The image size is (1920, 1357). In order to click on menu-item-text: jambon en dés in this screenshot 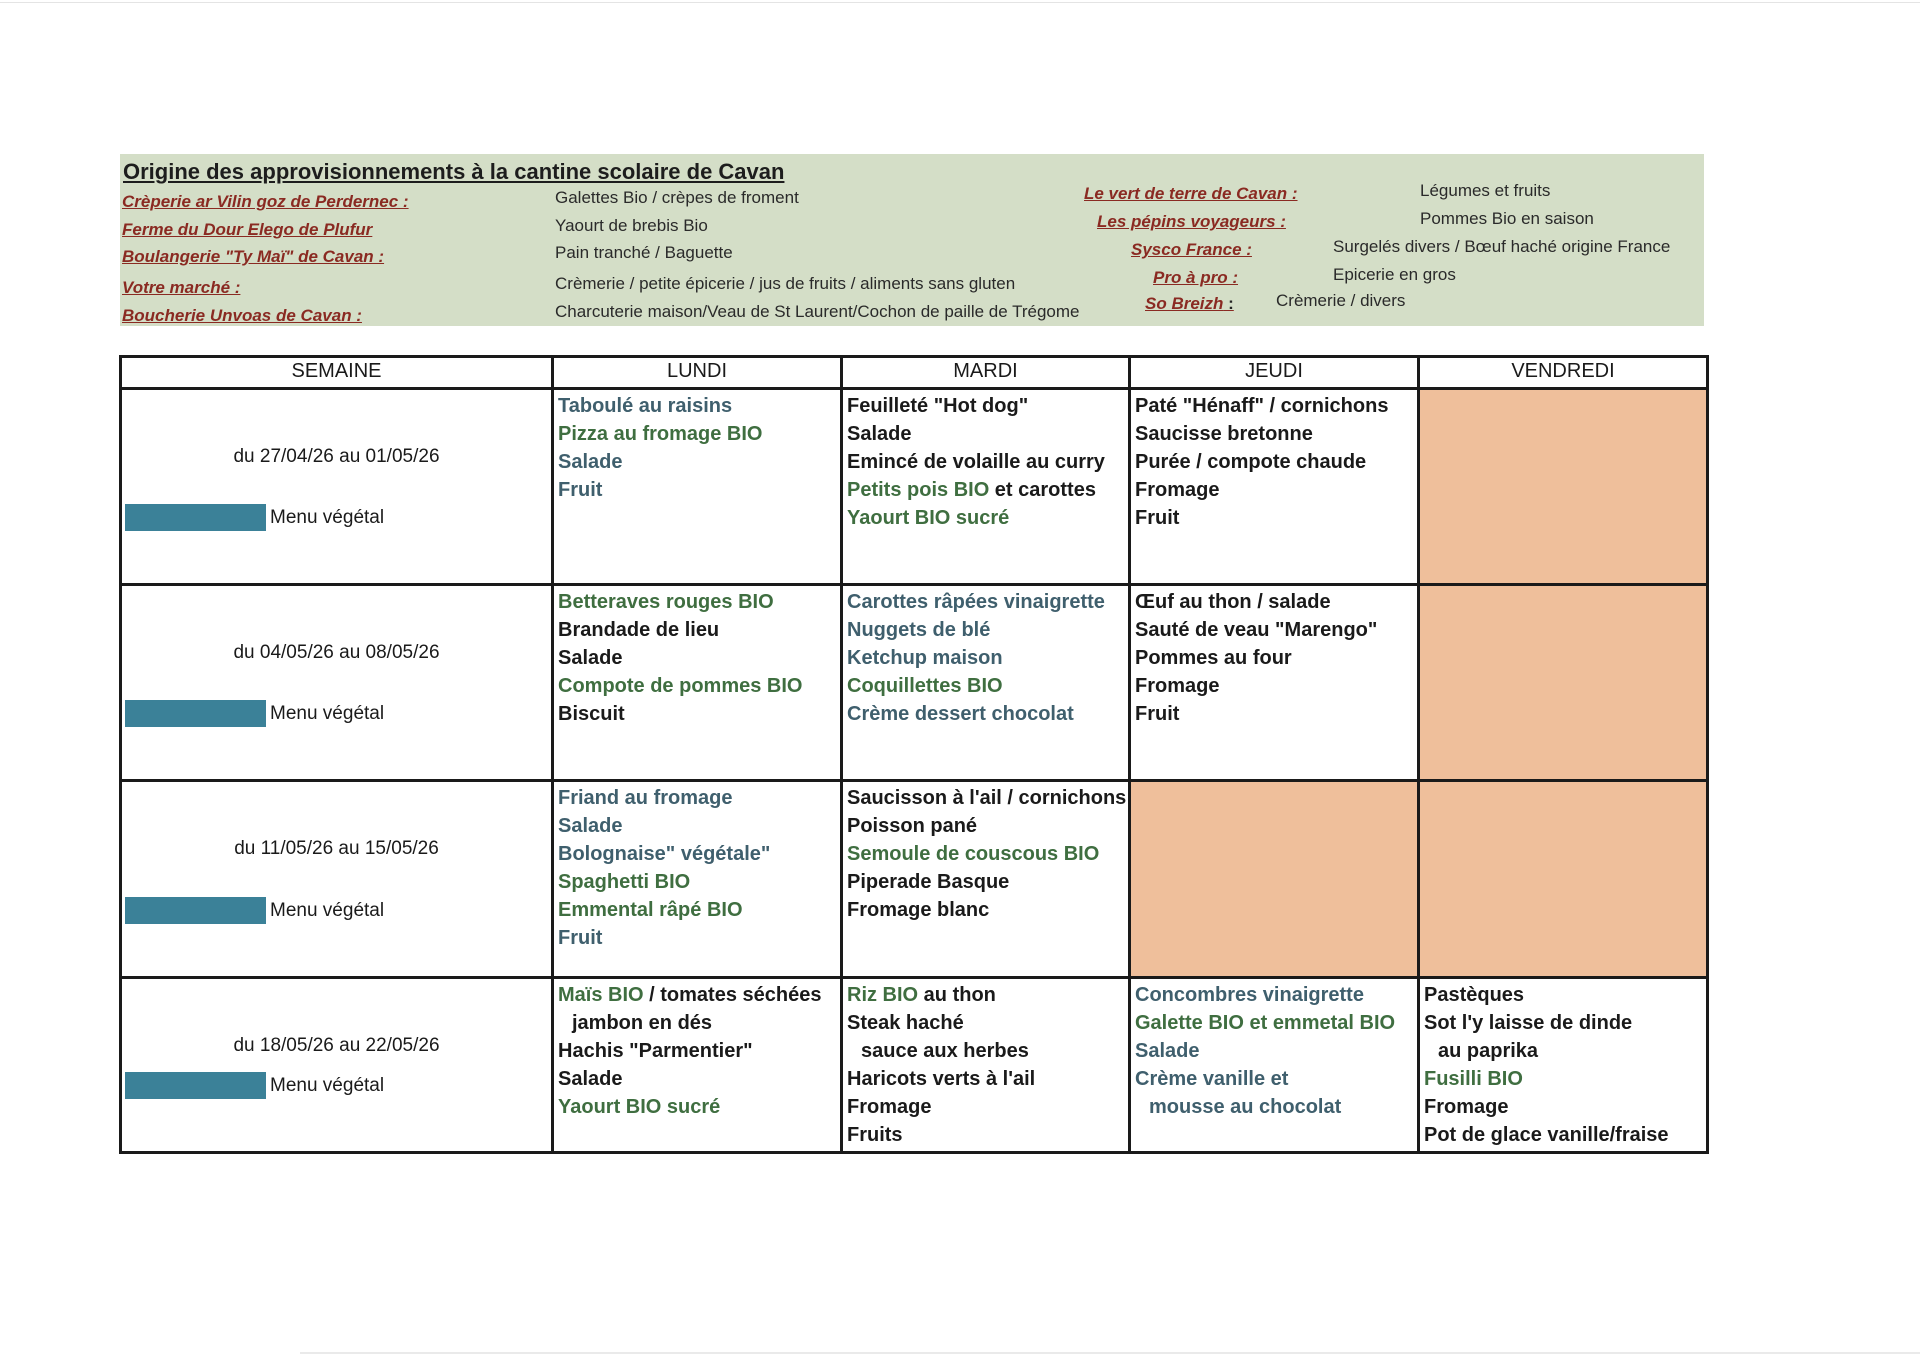, I will do `click(642, 1023)`.